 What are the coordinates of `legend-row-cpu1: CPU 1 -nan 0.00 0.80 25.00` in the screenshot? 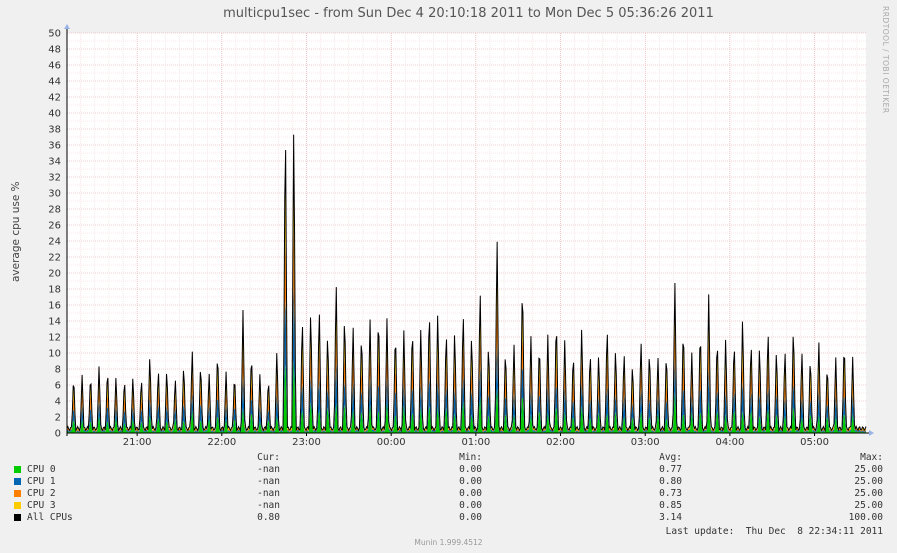 It's located at (448, 482).